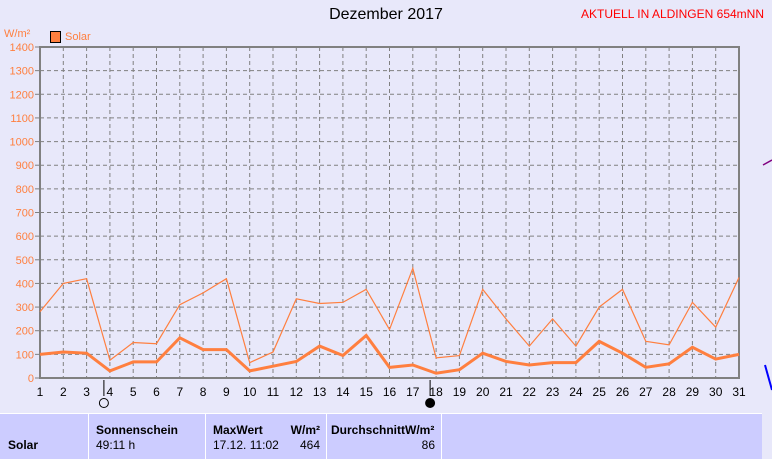 This screenshot has width=772, height=459. What do you see at coordinates (343, 392) in the screenshot?
I see `x-tick-label: 14` at bounding box center [343, 392].